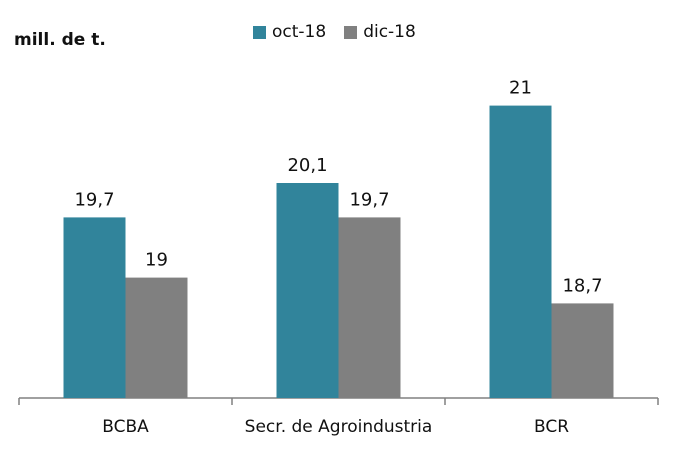  Describe the element at coordinates (339, 427) in the screenshot. I see `x-tick-label-1: Secr. de Agroindustria` at that location.